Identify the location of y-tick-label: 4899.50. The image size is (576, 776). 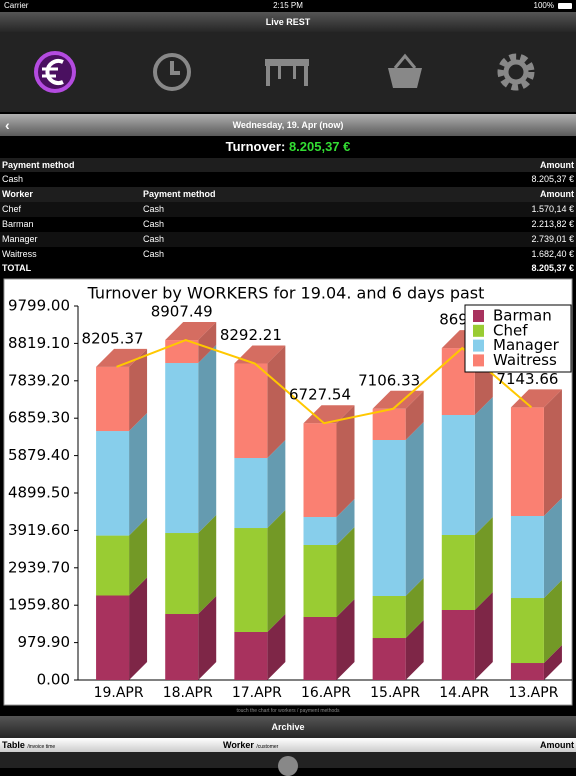
(39, 493).